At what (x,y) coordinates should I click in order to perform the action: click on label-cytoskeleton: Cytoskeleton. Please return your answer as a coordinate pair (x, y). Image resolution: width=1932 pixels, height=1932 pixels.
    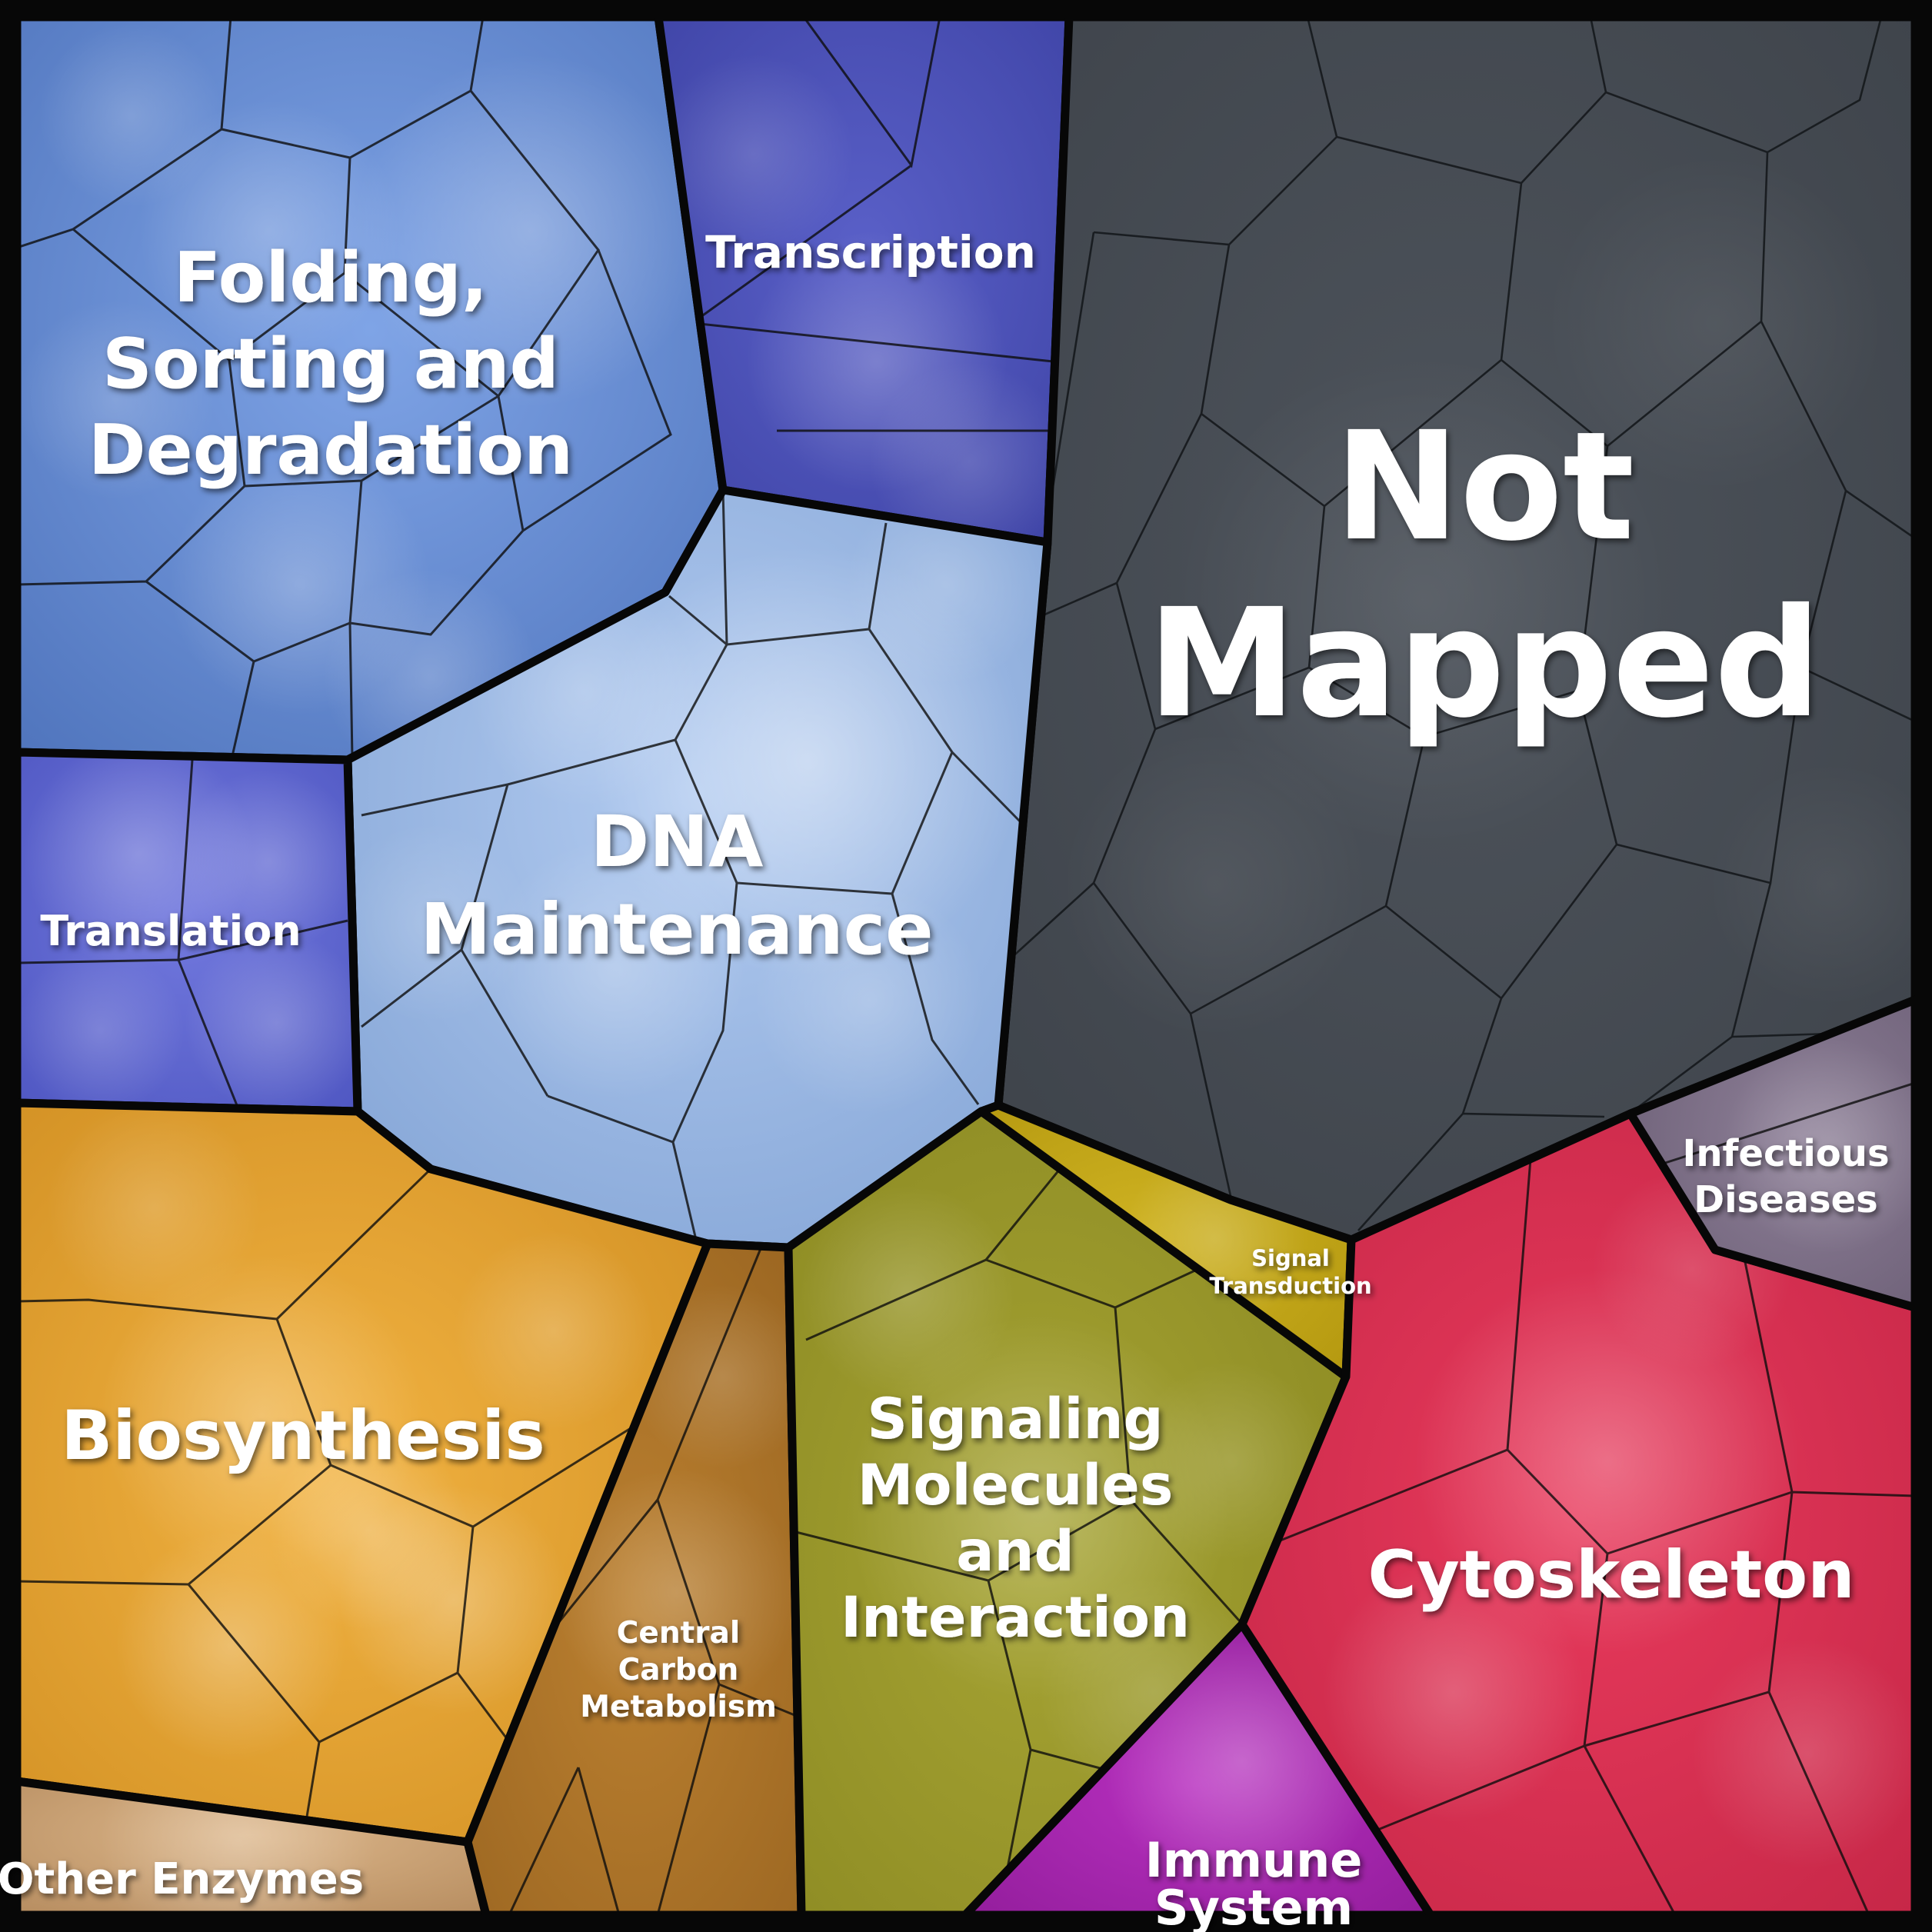
    Looking at the image, I should click on (1611, 1575).